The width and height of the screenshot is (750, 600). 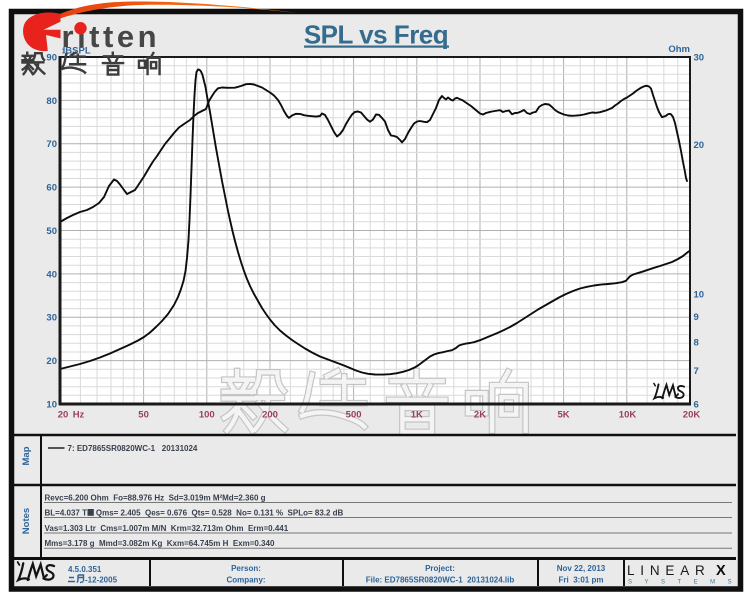 What do you see at coordinates (26, 455) in the screenshot?
I see `svg-text: Map` at bounding box center [26, 455].